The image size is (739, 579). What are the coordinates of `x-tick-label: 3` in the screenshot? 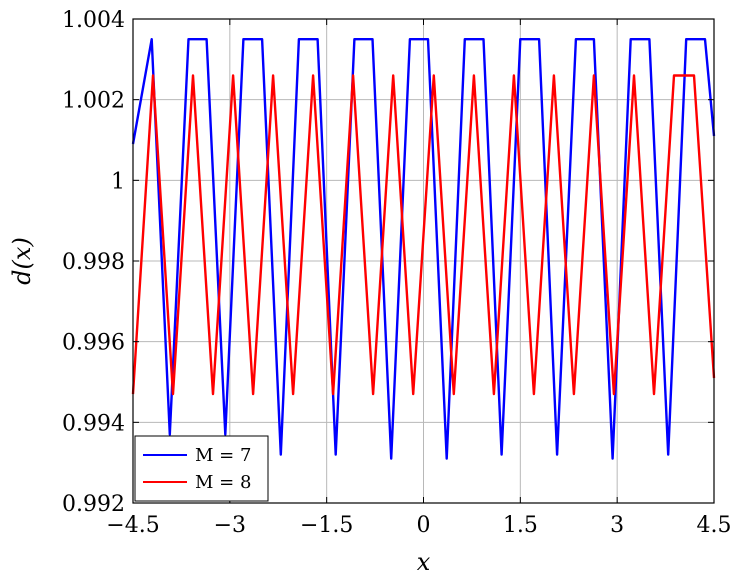 It's located at (617, 525).